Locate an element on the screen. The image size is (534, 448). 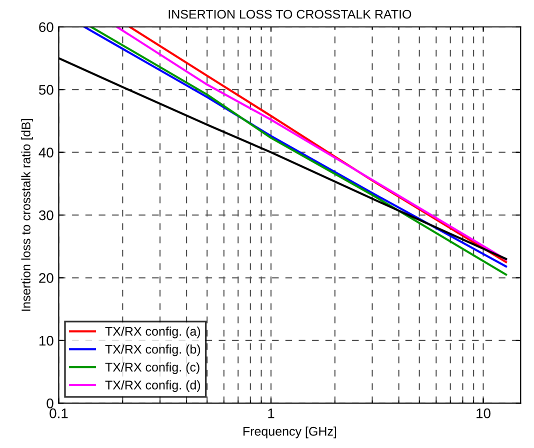
y-tick-label: 50 is located at coordinates (46, 89).